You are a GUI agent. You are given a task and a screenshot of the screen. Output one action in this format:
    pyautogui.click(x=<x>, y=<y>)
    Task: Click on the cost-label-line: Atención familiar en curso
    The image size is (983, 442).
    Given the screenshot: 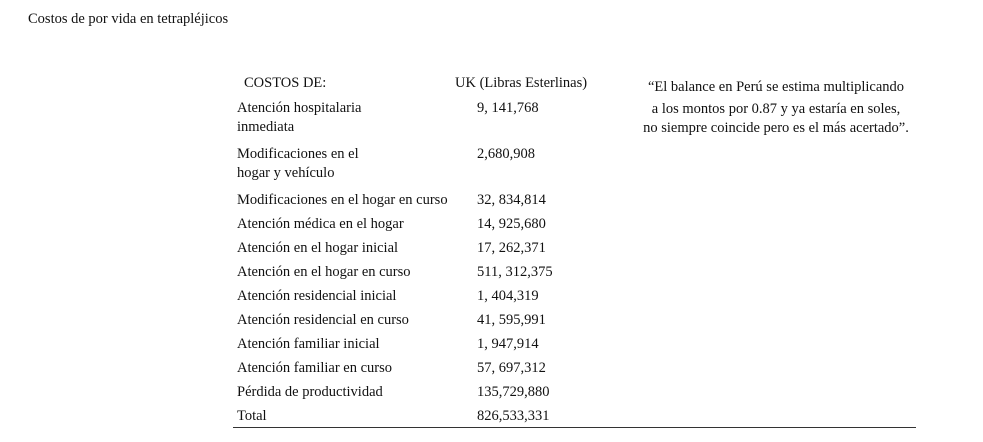 What is the action you would take?
    pyautogui.click(x=315, y=368)
    